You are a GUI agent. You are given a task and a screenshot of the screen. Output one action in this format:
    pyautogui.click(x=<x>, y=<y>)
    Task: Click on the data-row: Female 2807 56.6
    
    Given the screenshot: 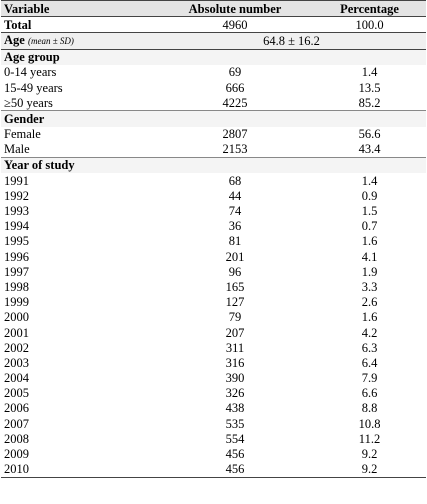 What is the action you would take?
    pyautogui.click(x=213, y=134)
    